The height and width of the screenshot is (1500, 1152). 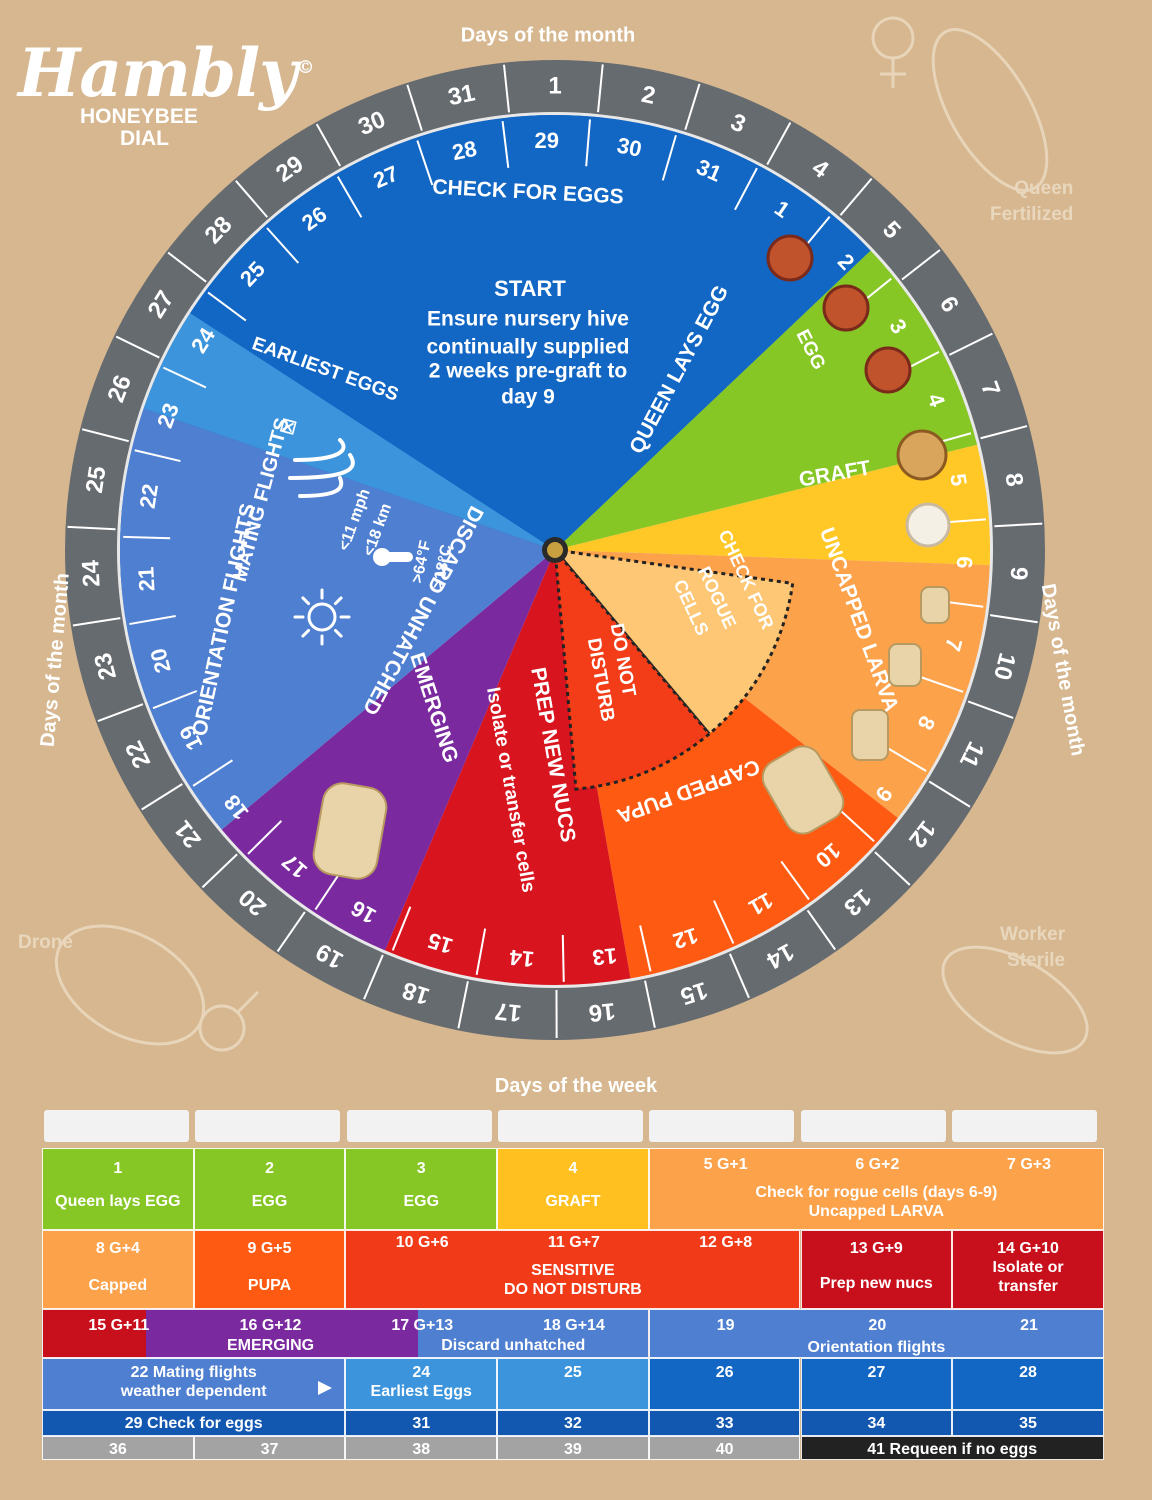 I want to click on schedule-cell: 1 Queen lays EGG, so click(x=118, y=1189).